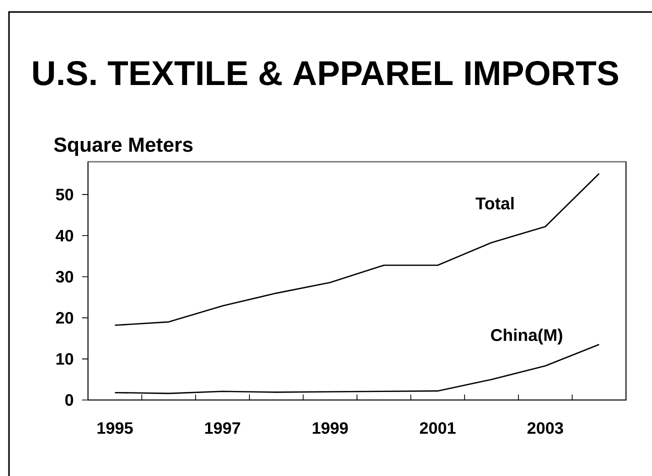 The height and width of the screenshot is (476, 652). What do you see at coordinates (65, 236) in the screenshot?
I see `y-tick-label: 40` at bounding box center [65, 236].